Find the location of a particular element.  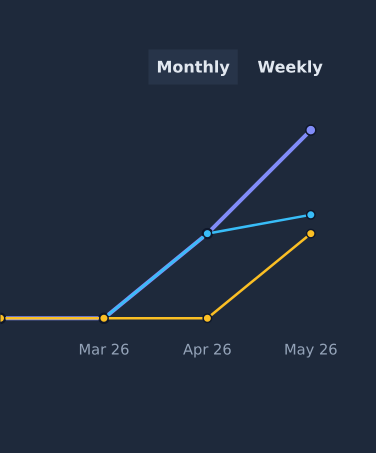

text: Weekly is located at coordinates (291, 67).